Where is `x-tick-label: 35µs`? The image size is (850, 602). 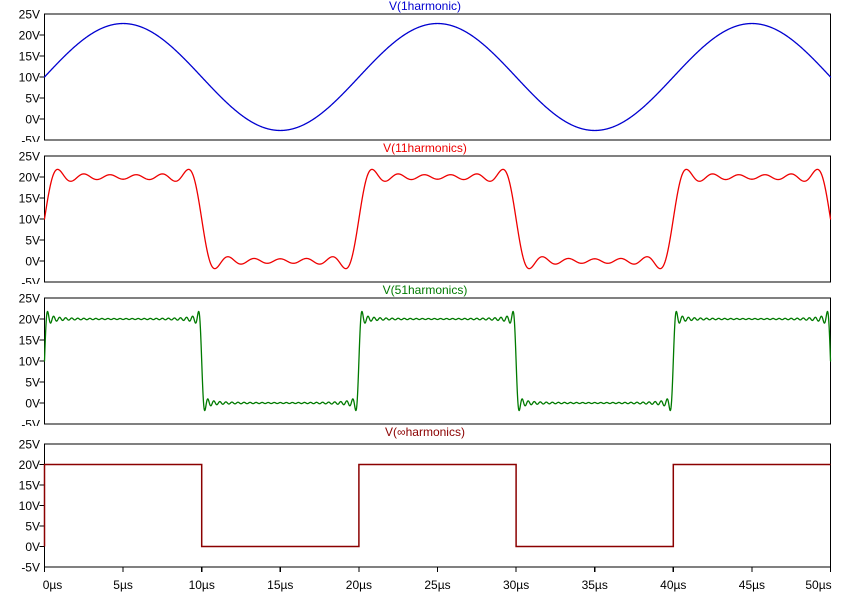
x-tick-label: 35µs is located at coordinates (595, 585).